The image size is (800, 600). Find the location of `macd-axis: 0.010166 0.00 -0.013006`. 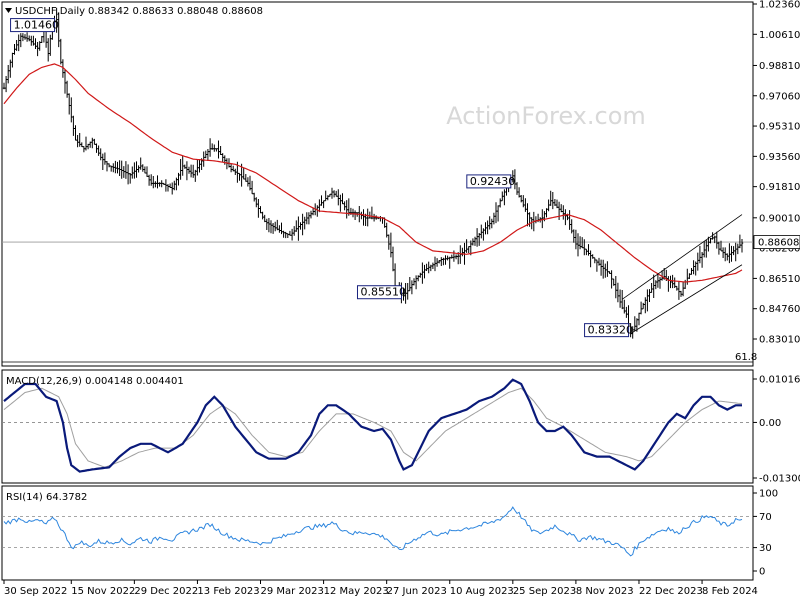

macd-axis: 0.010166 0.00 -0.013006 is located at coordinates (776, 430).